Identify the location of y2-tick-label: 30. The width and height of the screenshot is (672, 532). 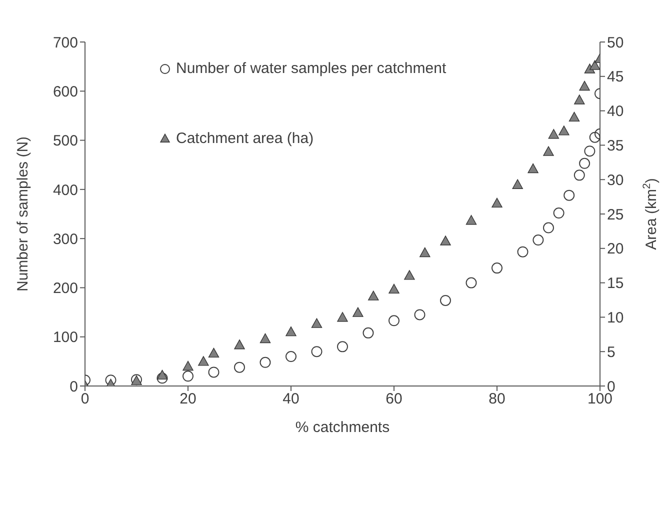
(615, 180).